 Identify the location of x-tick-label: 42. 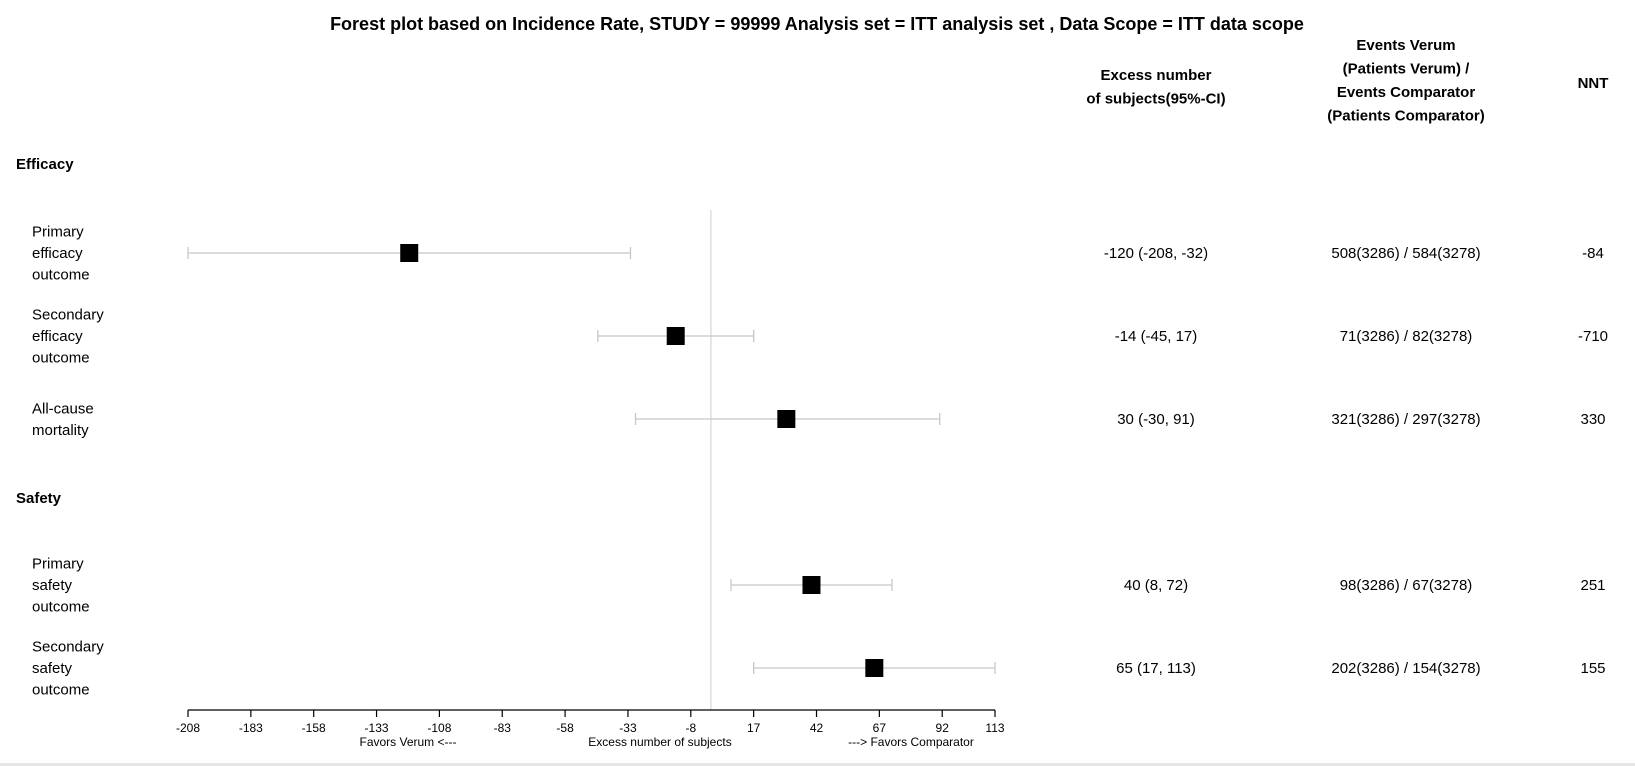
(817, 728).